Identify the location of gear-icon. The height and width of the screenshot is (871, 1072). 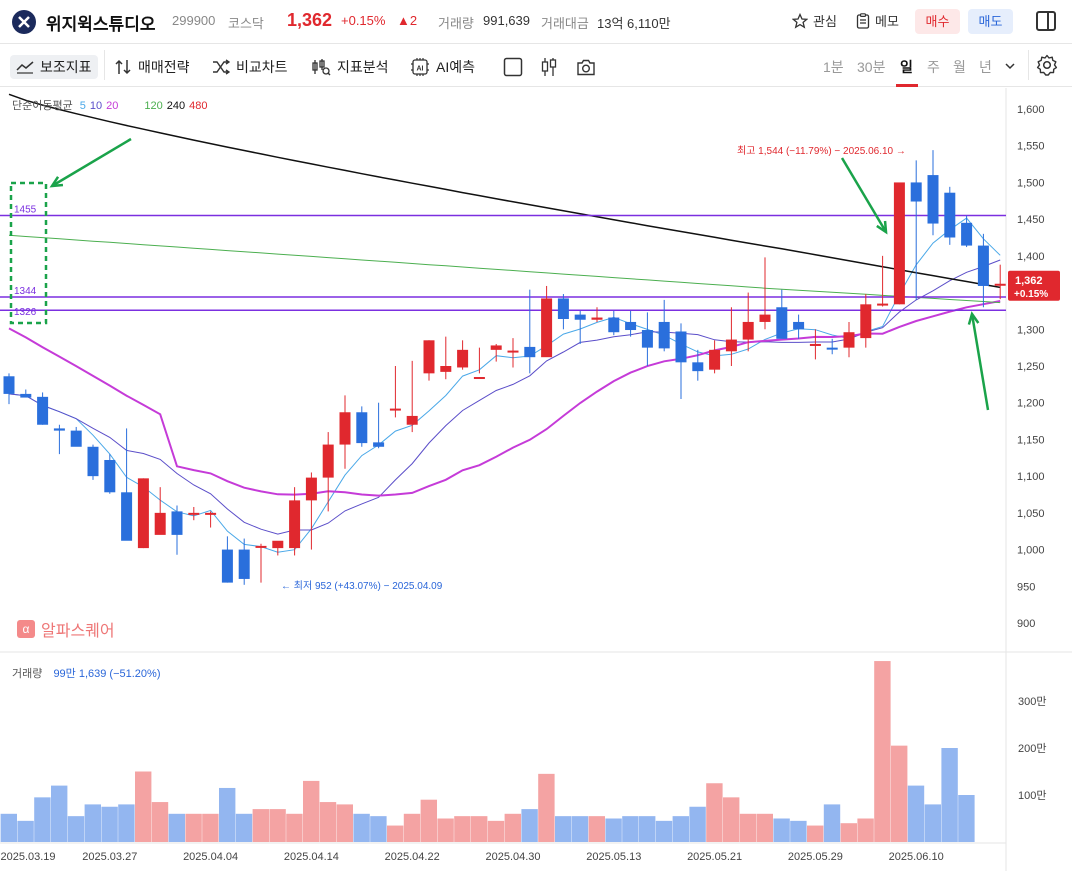
(1047, 65).